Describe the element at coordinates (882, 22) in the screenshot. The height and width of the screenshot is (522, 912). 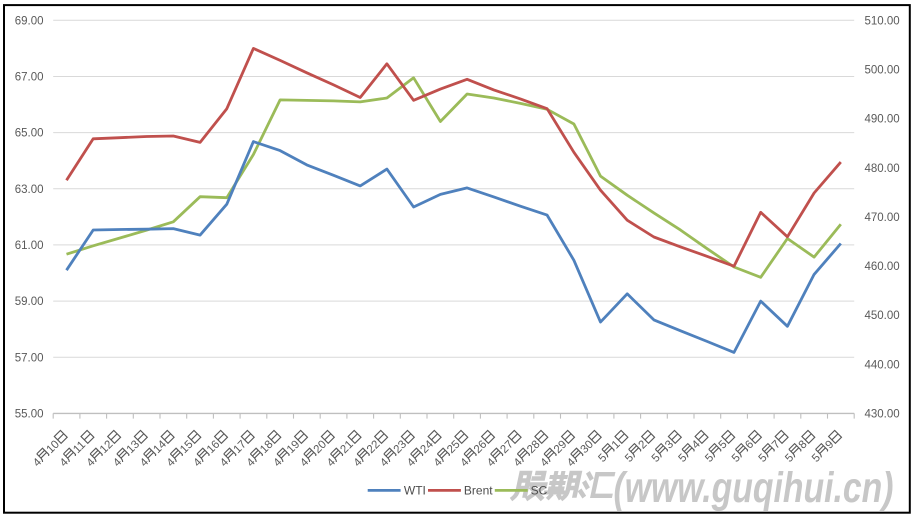
I see `svg-text: 510.00` at that location.